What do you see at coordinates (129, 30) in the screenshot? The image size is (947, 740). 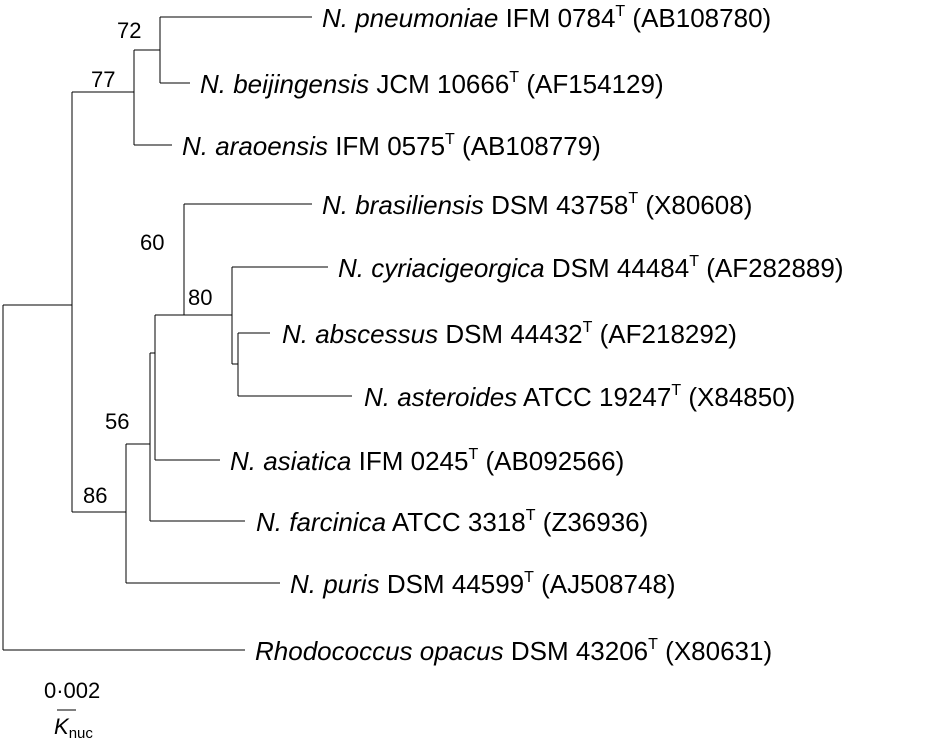 I see `bootstrap-value: 72` at bounding box center [129, 30].